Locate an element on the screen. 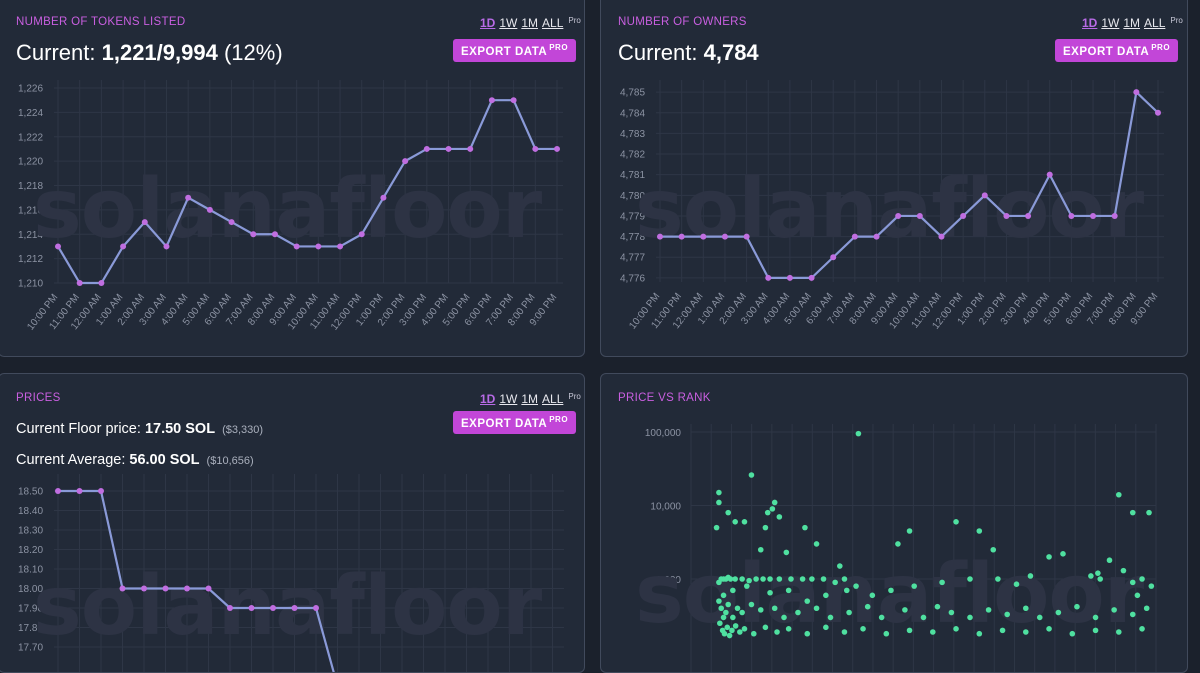  current-tokens: Current: 1,221/9,994 (12%) is located at coordinates (149, 52).